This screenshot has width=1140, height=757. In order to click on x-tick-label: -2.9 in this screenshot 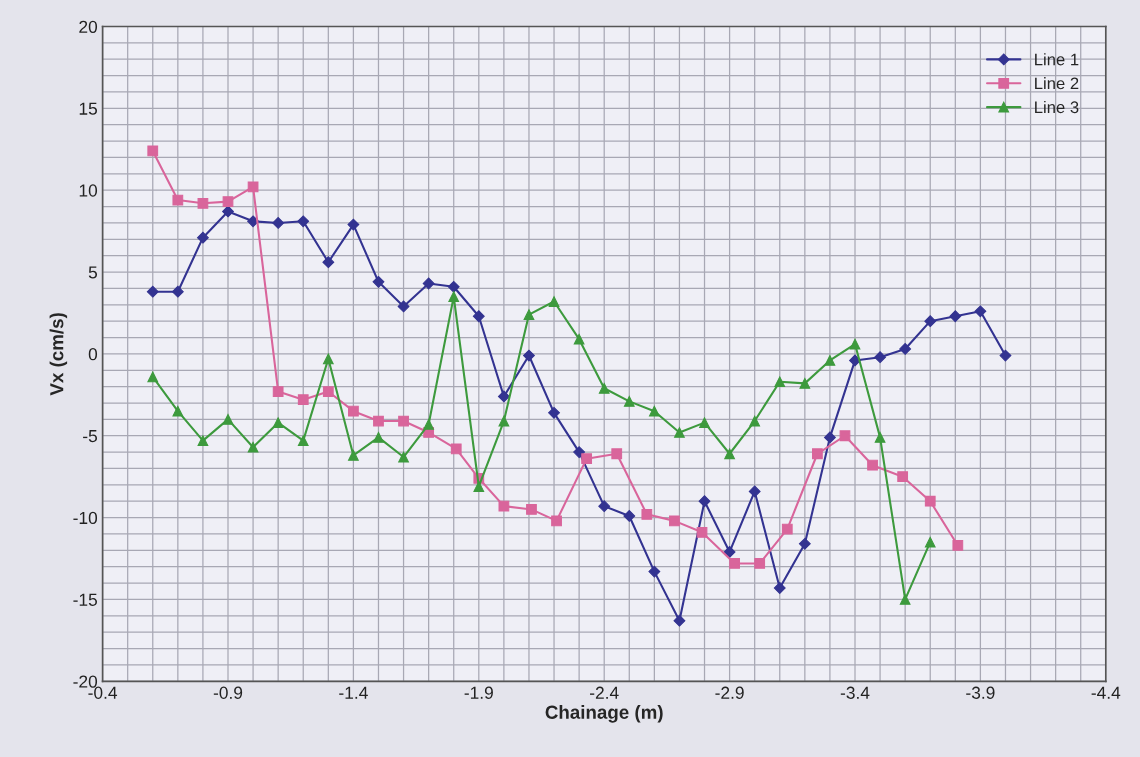, I will do `click(729, 692)`.